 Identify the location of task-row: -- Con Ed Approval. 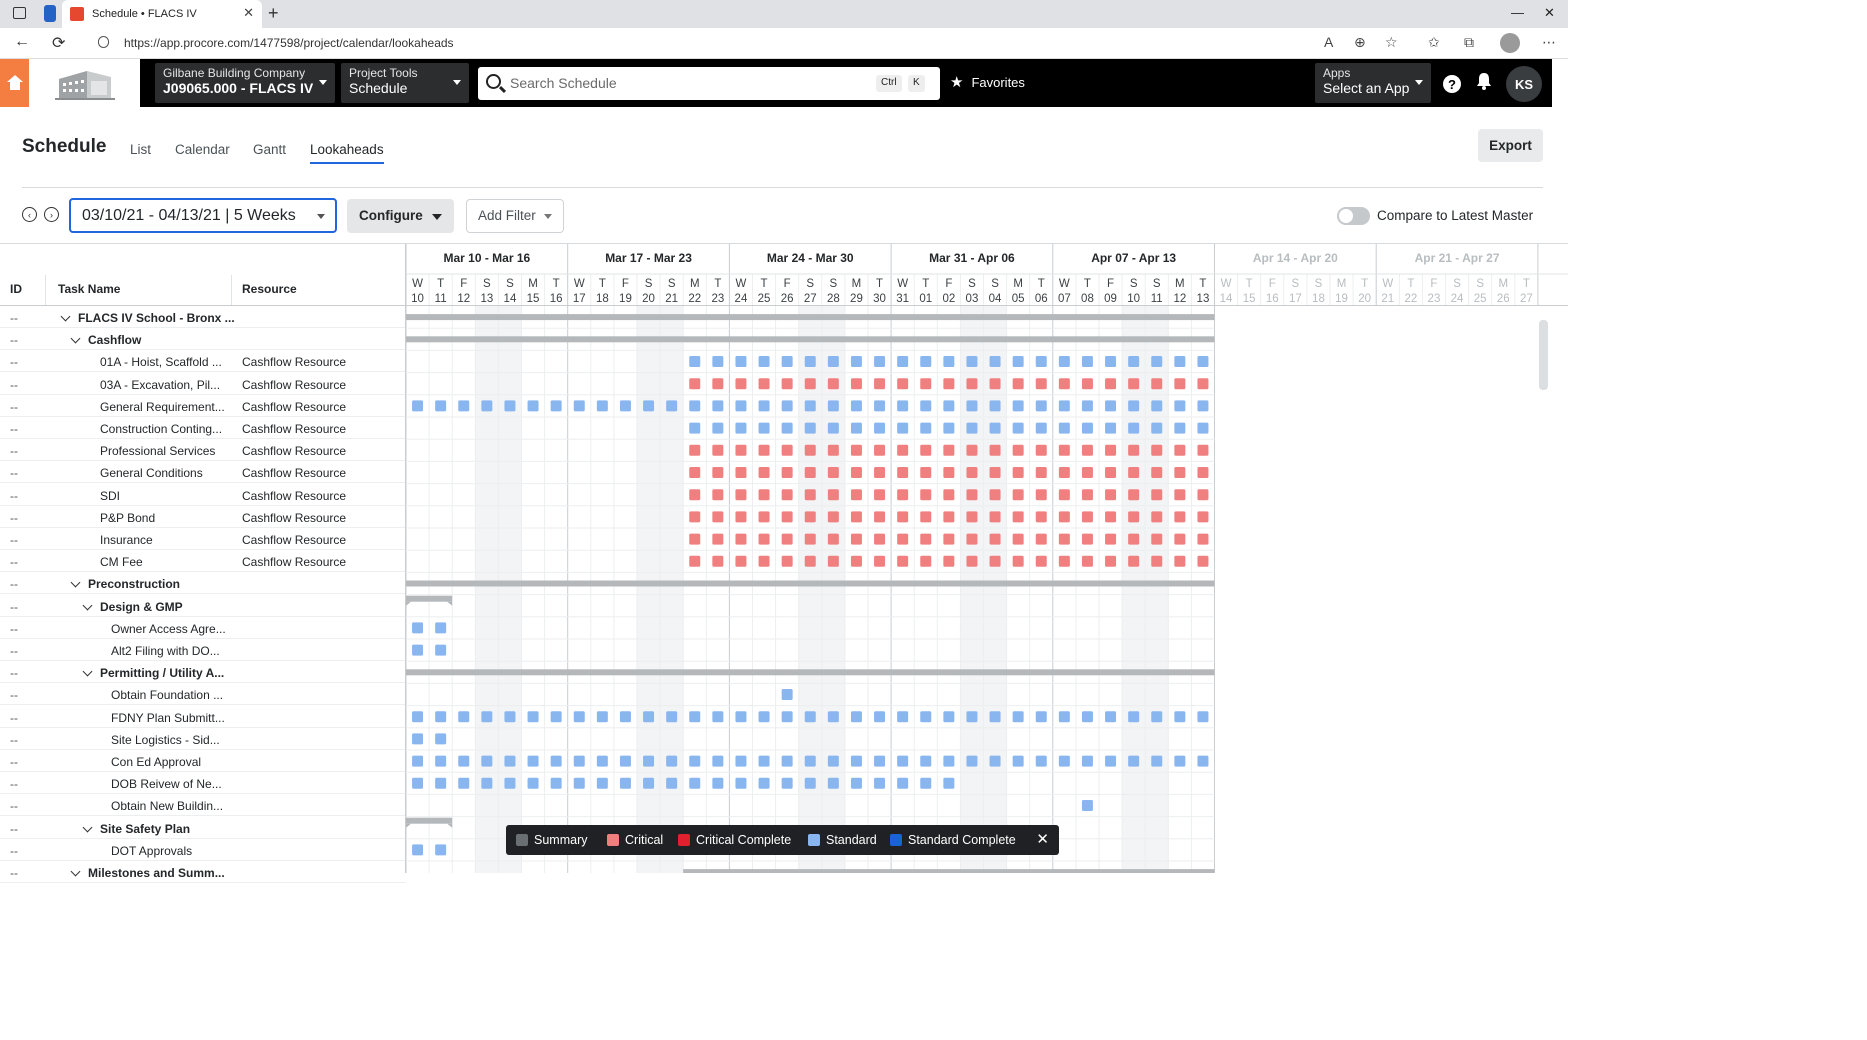
(203, 761).